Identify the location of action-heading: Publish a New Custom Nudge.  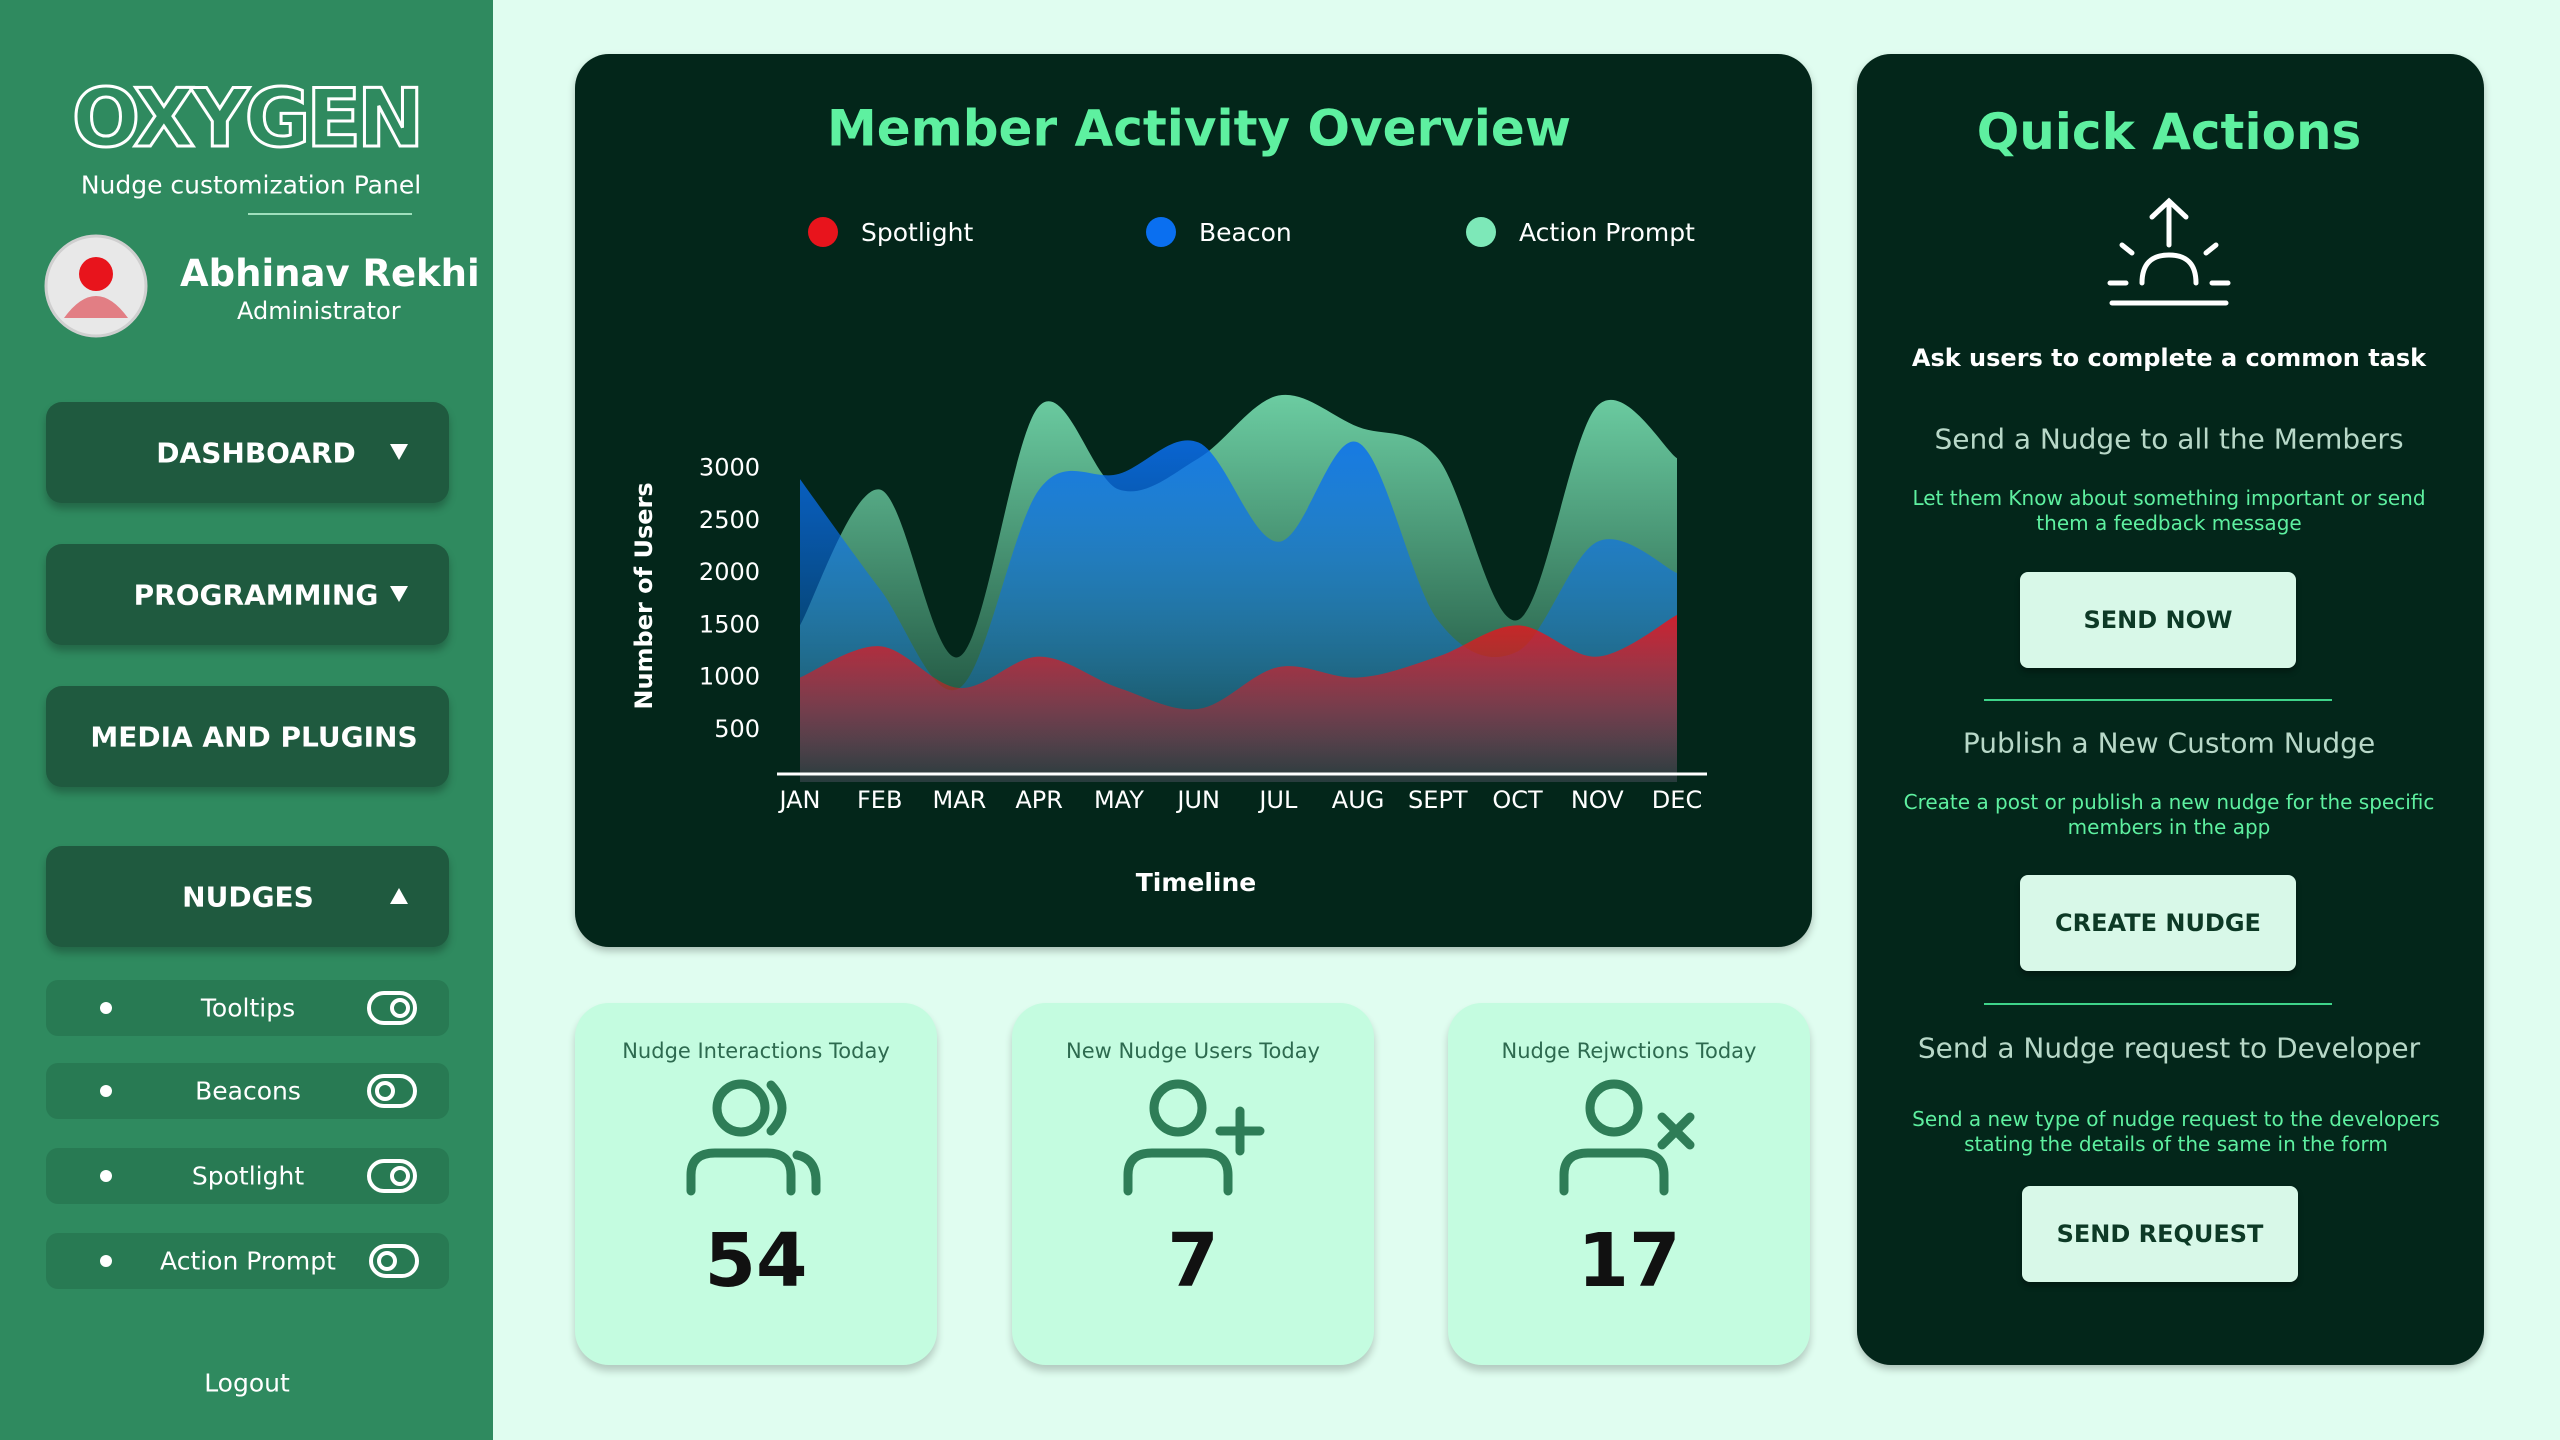
(2169, 743).